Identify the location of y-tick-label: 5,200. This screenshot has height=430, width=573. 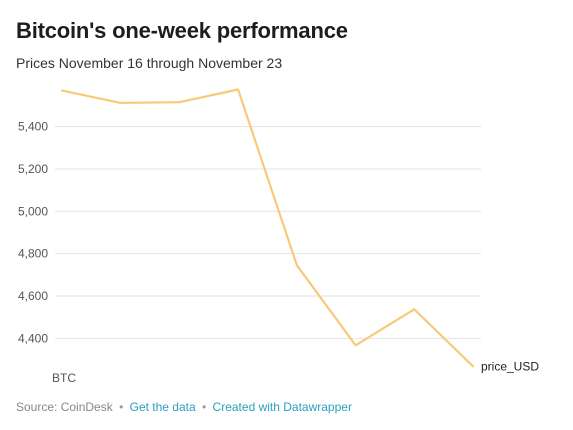
(33, 169).